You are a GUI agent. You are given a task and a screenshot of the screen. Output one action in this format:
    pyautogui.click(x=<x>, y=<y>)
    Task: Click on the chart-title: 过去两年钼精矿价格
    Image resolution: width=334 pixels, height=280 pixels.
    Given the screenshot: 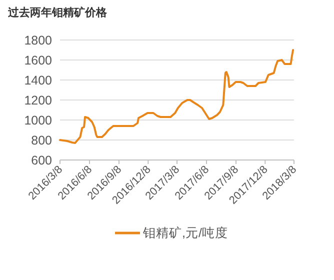 What is the action you would take?
    pyautogui.click(x=57, y=12)
    